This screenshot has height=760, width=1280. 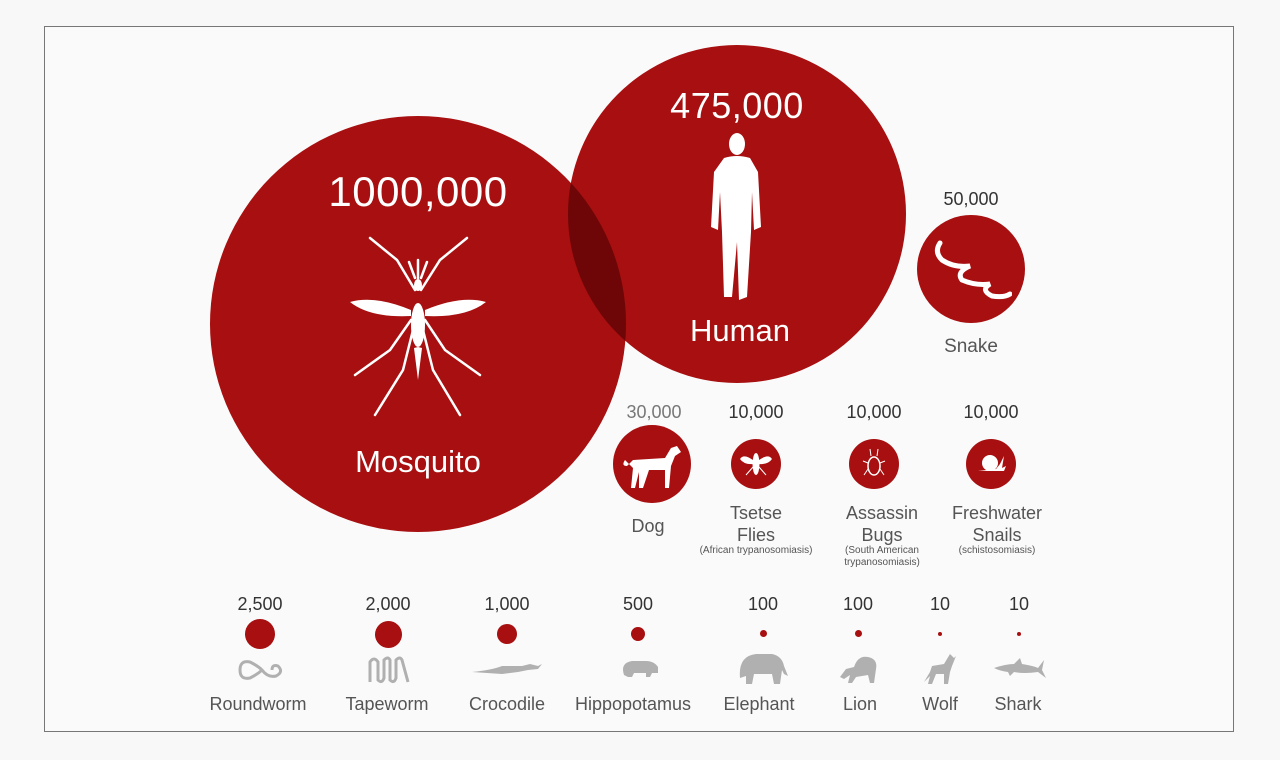 I want to click on assassin-label-line2: Bugs, so click(x=882, y=535).